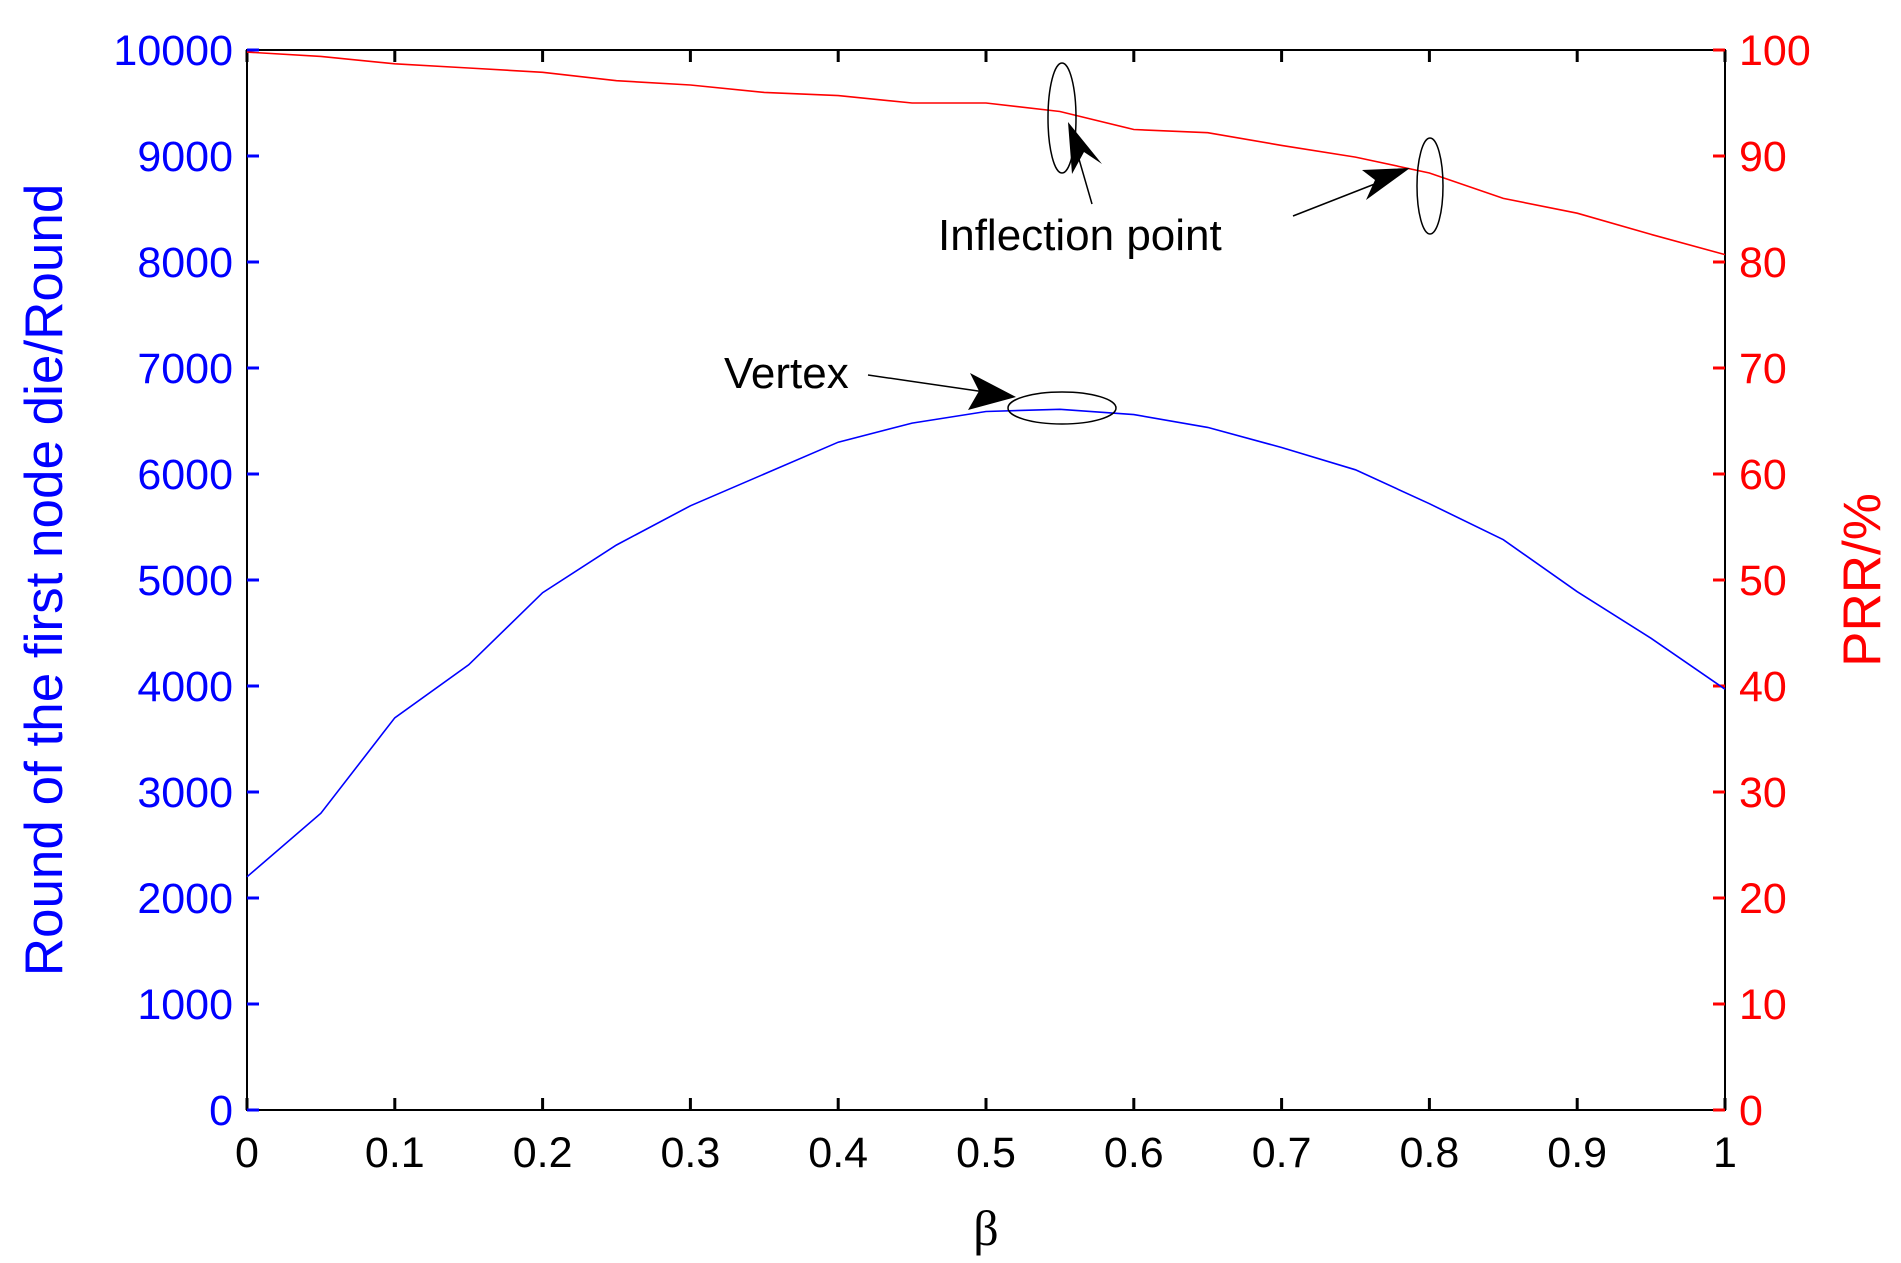 The width and height of the screenshot is (1901, 1263). I want to click on x-tick-label: 0.6, so click(1134, 1153).